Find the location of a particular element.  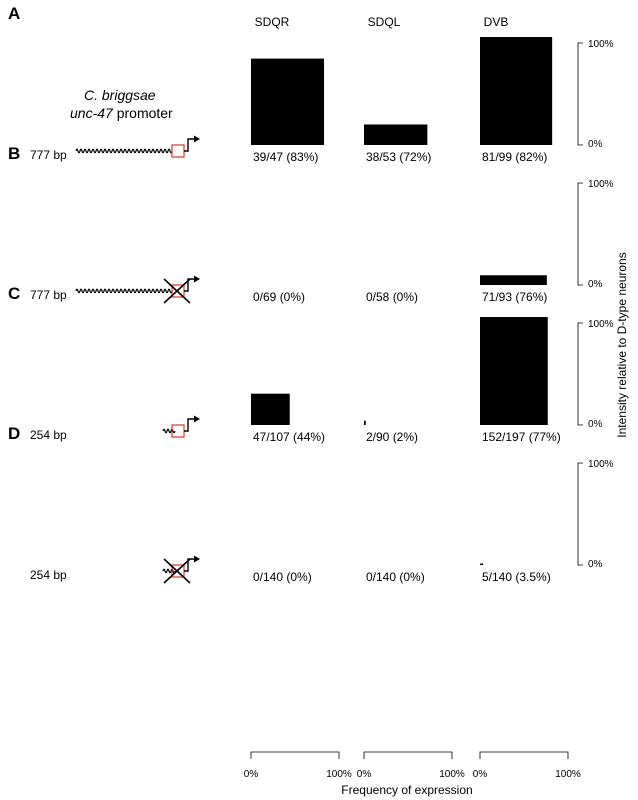

frequency-axis-sdql: 0% 100% is located at coordinates (411, 765).